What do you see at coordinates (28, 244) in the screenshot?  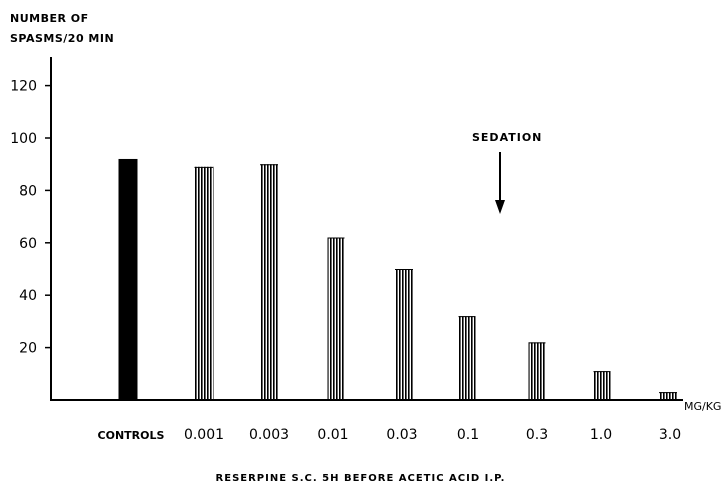 I see `y-tick-label: 60` at bounding box center [28, 244].